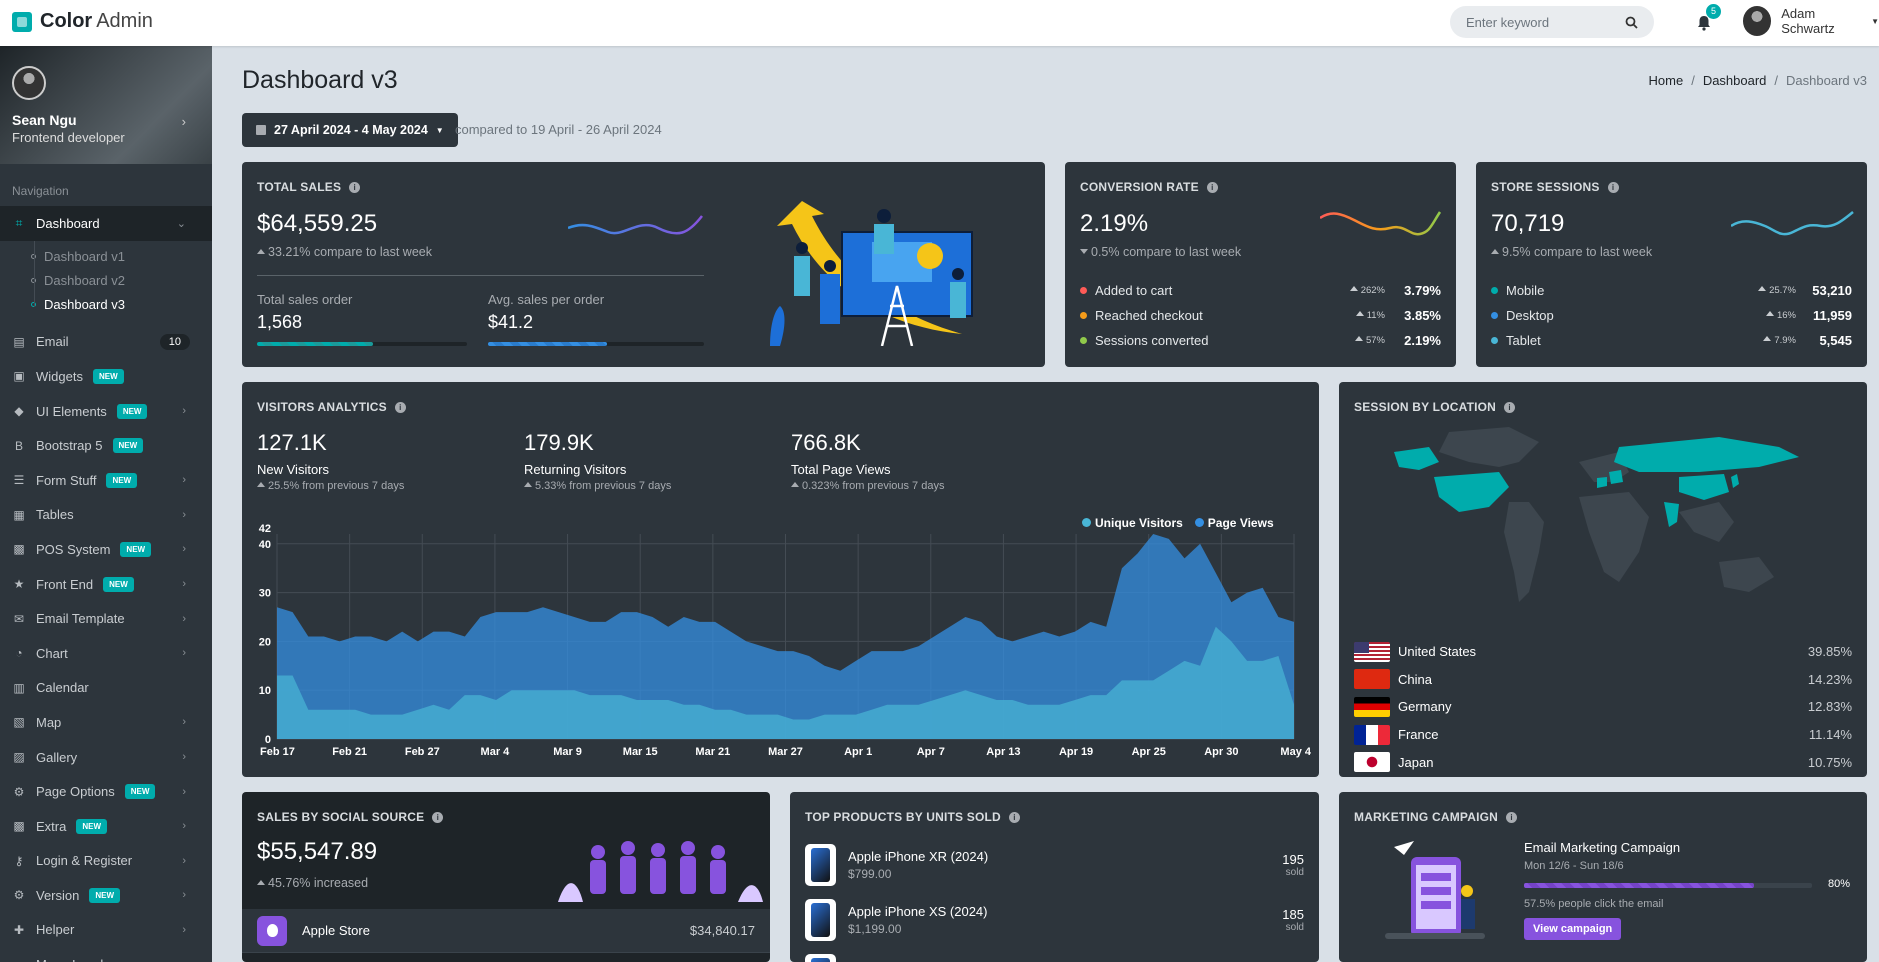 The image size is (1879, 962). What do you see at coordinates (106, 376) in the screenshot?
I see `sidebar-item-widgets: ▣ Widgets NEW` at bounding box center [106, 376].